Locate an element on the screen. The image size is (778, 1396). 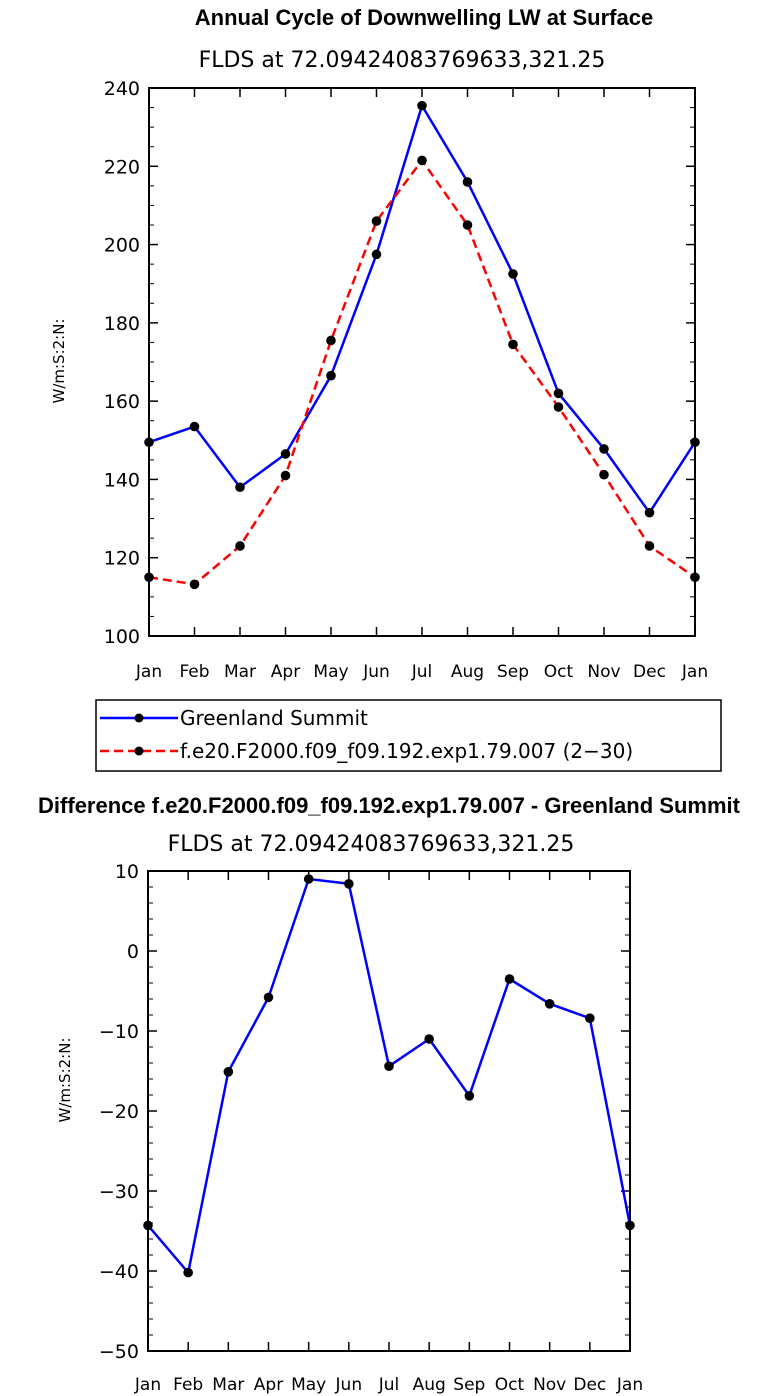
chart2-y-tick-label: −10 is located at coordinates (119, 1032).